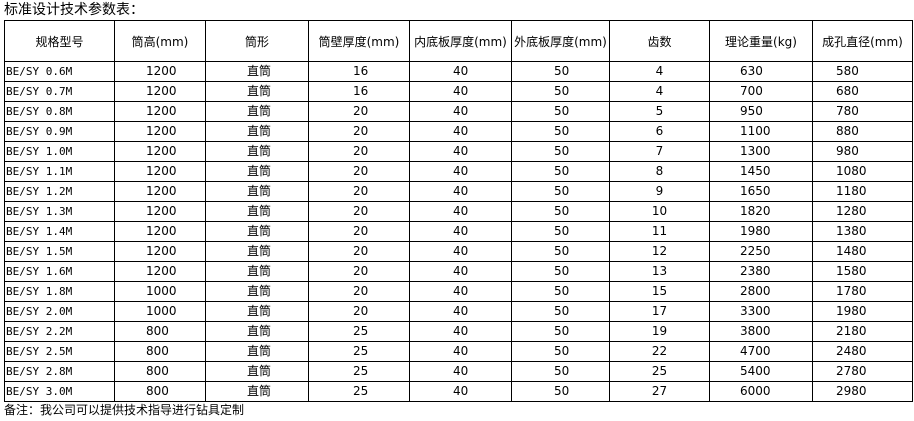 Image resolution: width=914 pixels, height=421 pixels. Describe the element at coordinates (160, 351) in the screenshot. I see `table-cell: 800` at that location.